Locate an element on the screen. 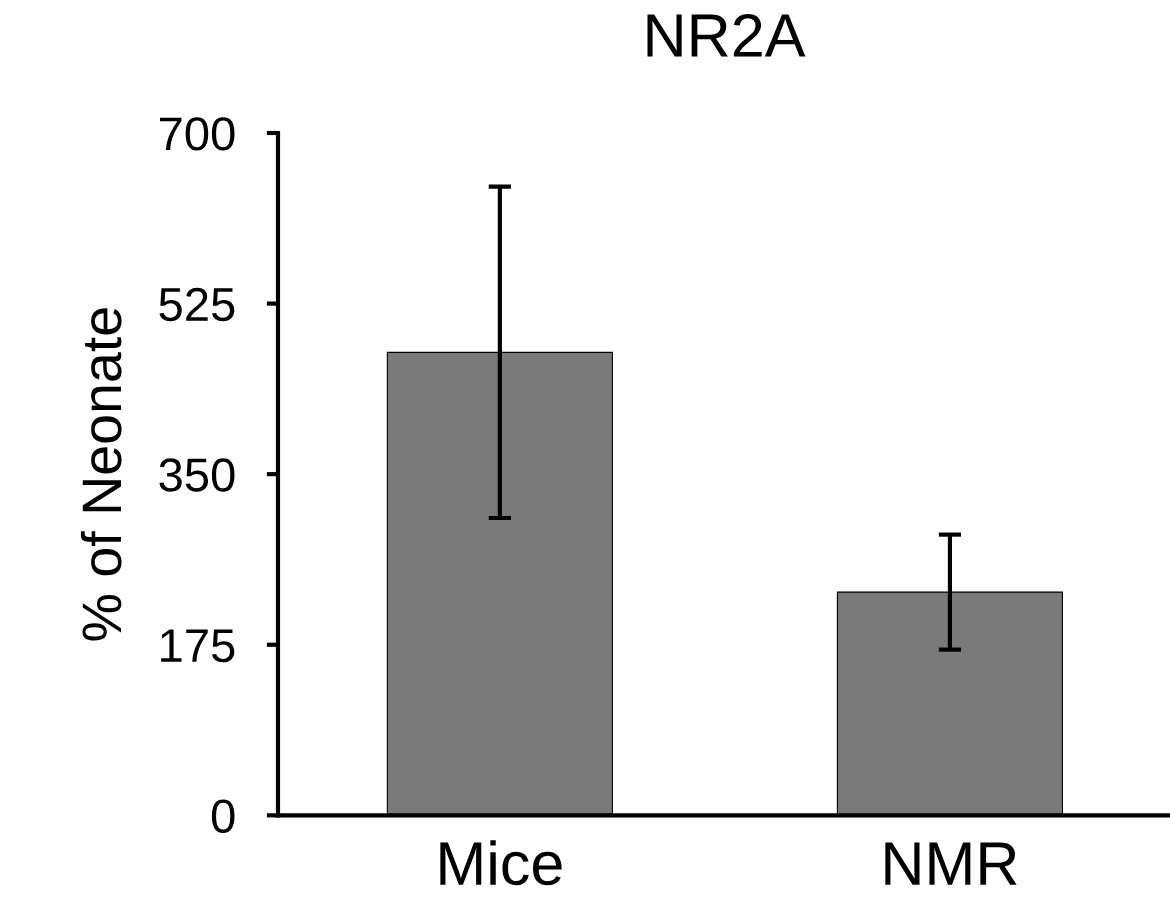  y-tick-label: 175 is located at coordinates (198, 646).